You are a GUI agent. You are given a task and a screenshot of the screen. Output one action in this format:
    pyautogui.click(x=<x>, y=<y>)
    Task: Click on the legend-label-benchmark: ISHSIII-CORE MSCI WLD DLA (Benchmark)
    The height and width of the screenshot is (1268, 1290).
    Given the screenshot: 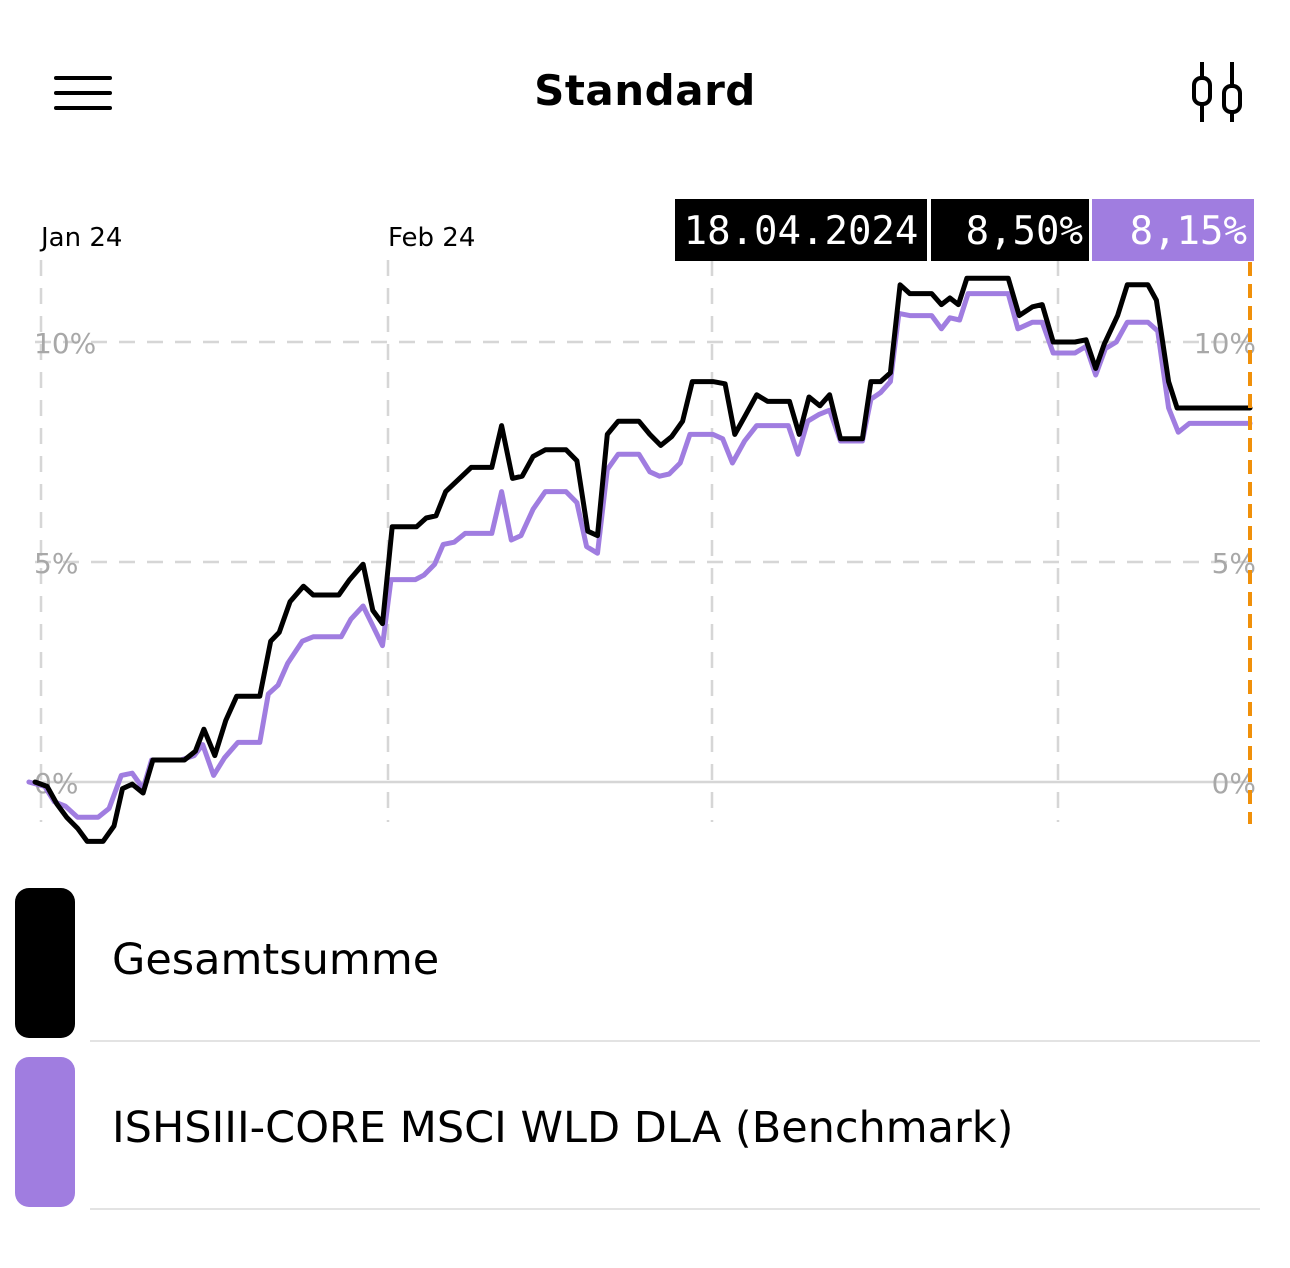 What is the action you would take?
    pyautogui.click(x=563, y=1128)
    